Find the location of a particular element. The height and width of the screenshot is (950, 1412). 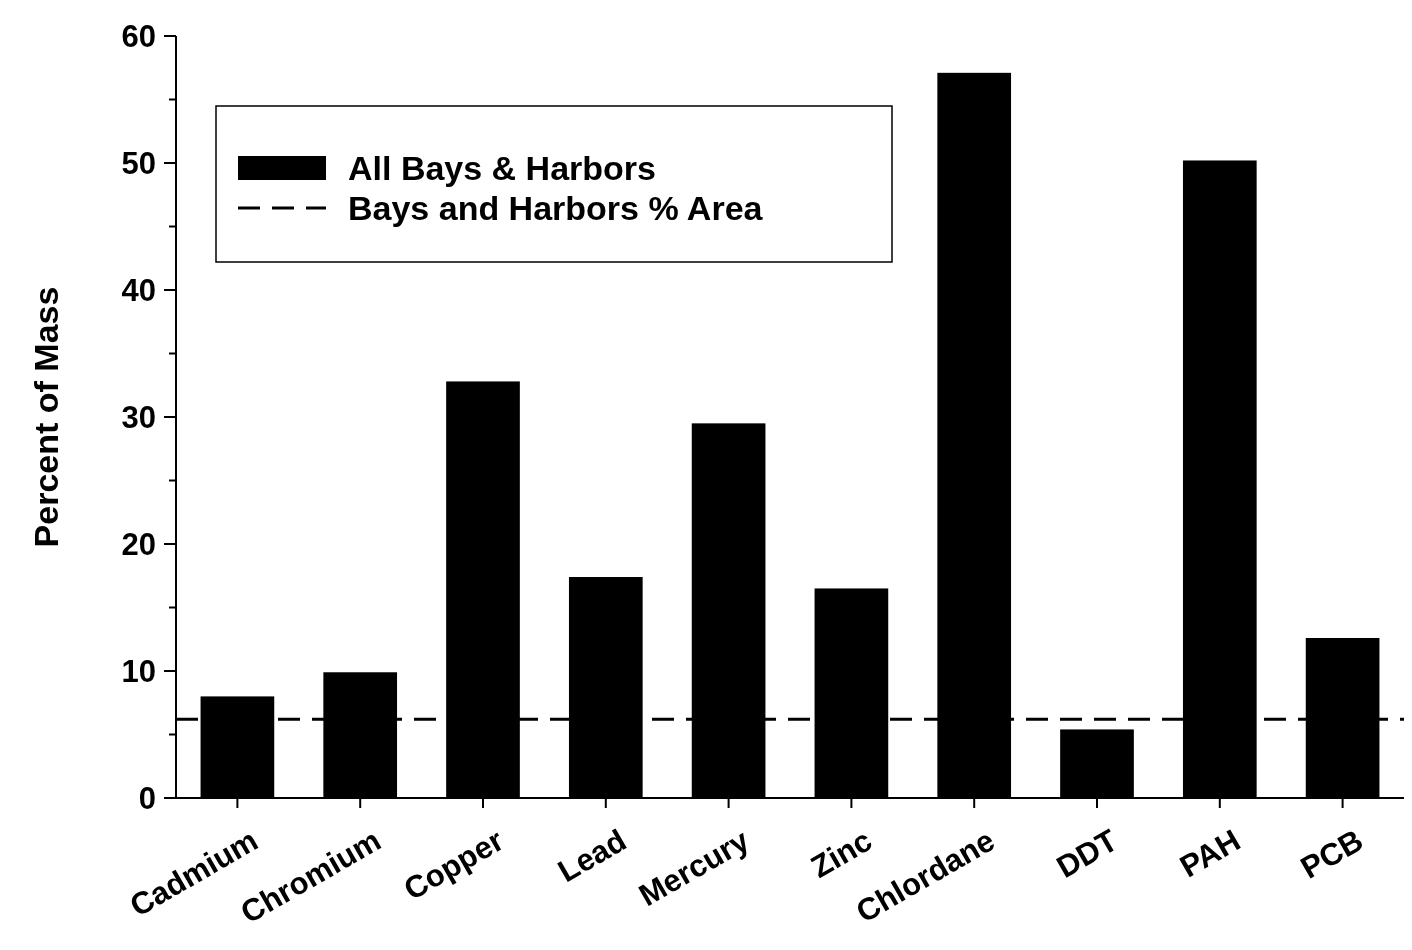

y-tick-label: 0 is located at coordinates (147, 798).